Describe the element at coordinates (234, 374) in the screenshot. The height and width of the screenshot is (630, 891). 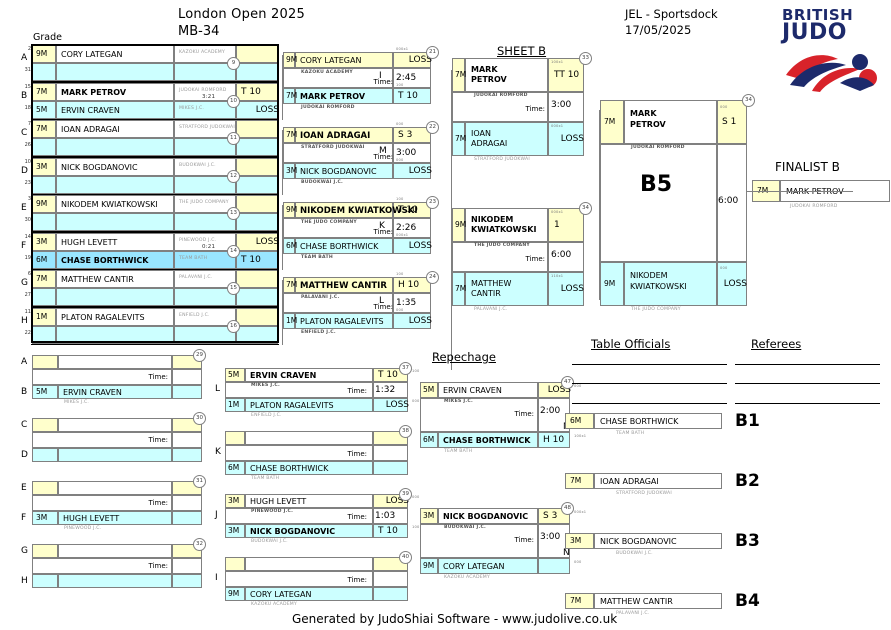
I see `repm-grade-txt-top-0: 5M` at that location.